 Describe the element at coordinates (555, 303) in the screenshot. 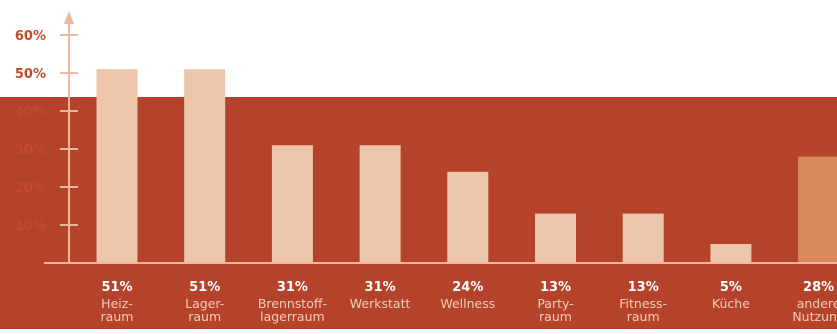

I see `category-label-5-0: Party-` at that location.